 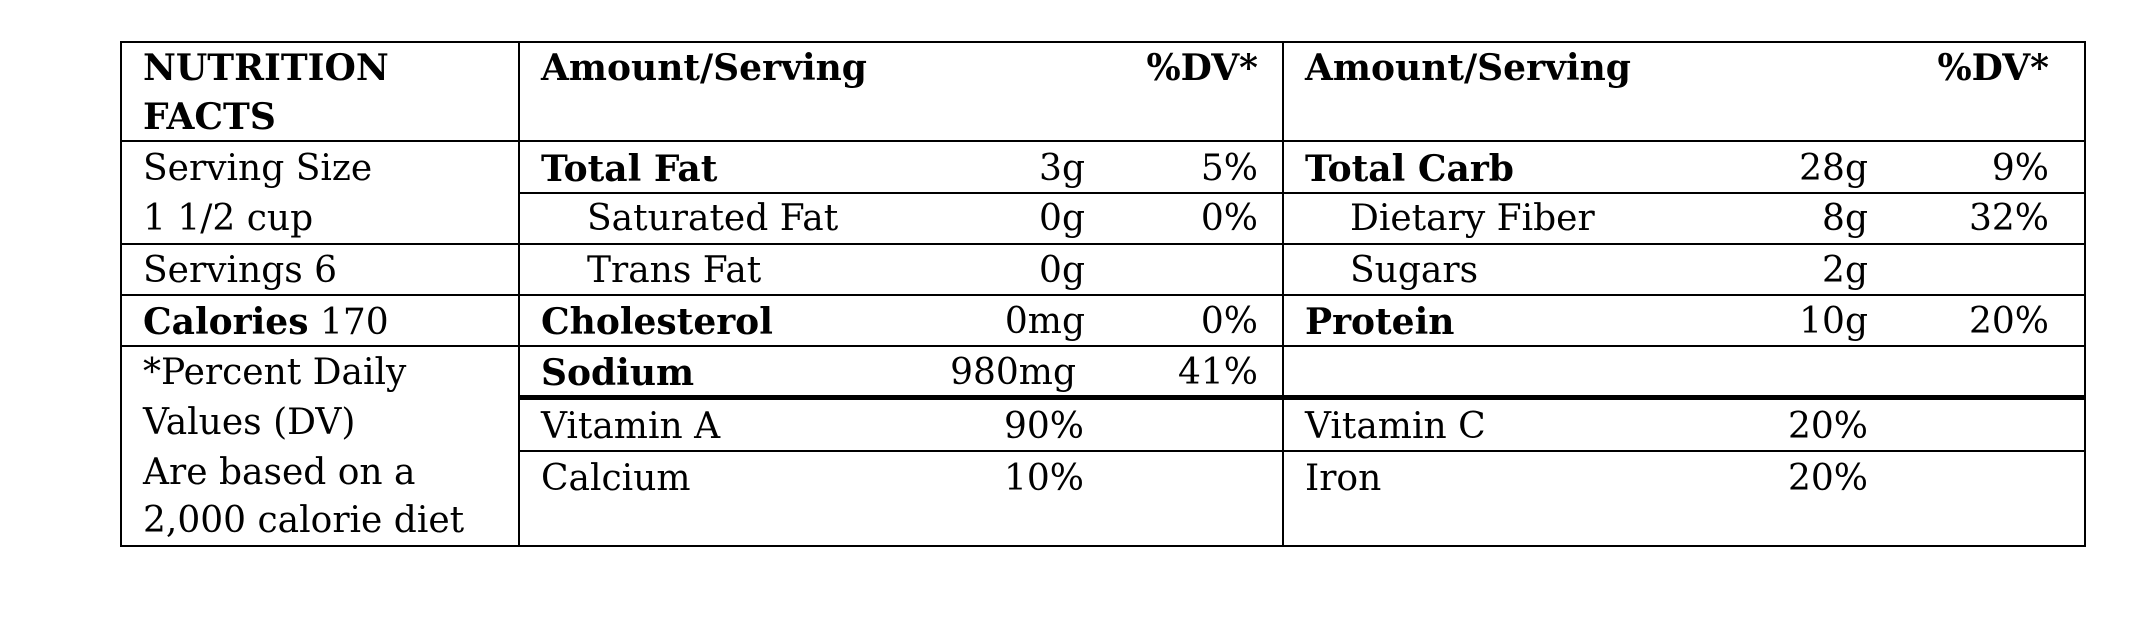 I want to click on nutrient-name: Total Fat, so click(x=629, y=169).